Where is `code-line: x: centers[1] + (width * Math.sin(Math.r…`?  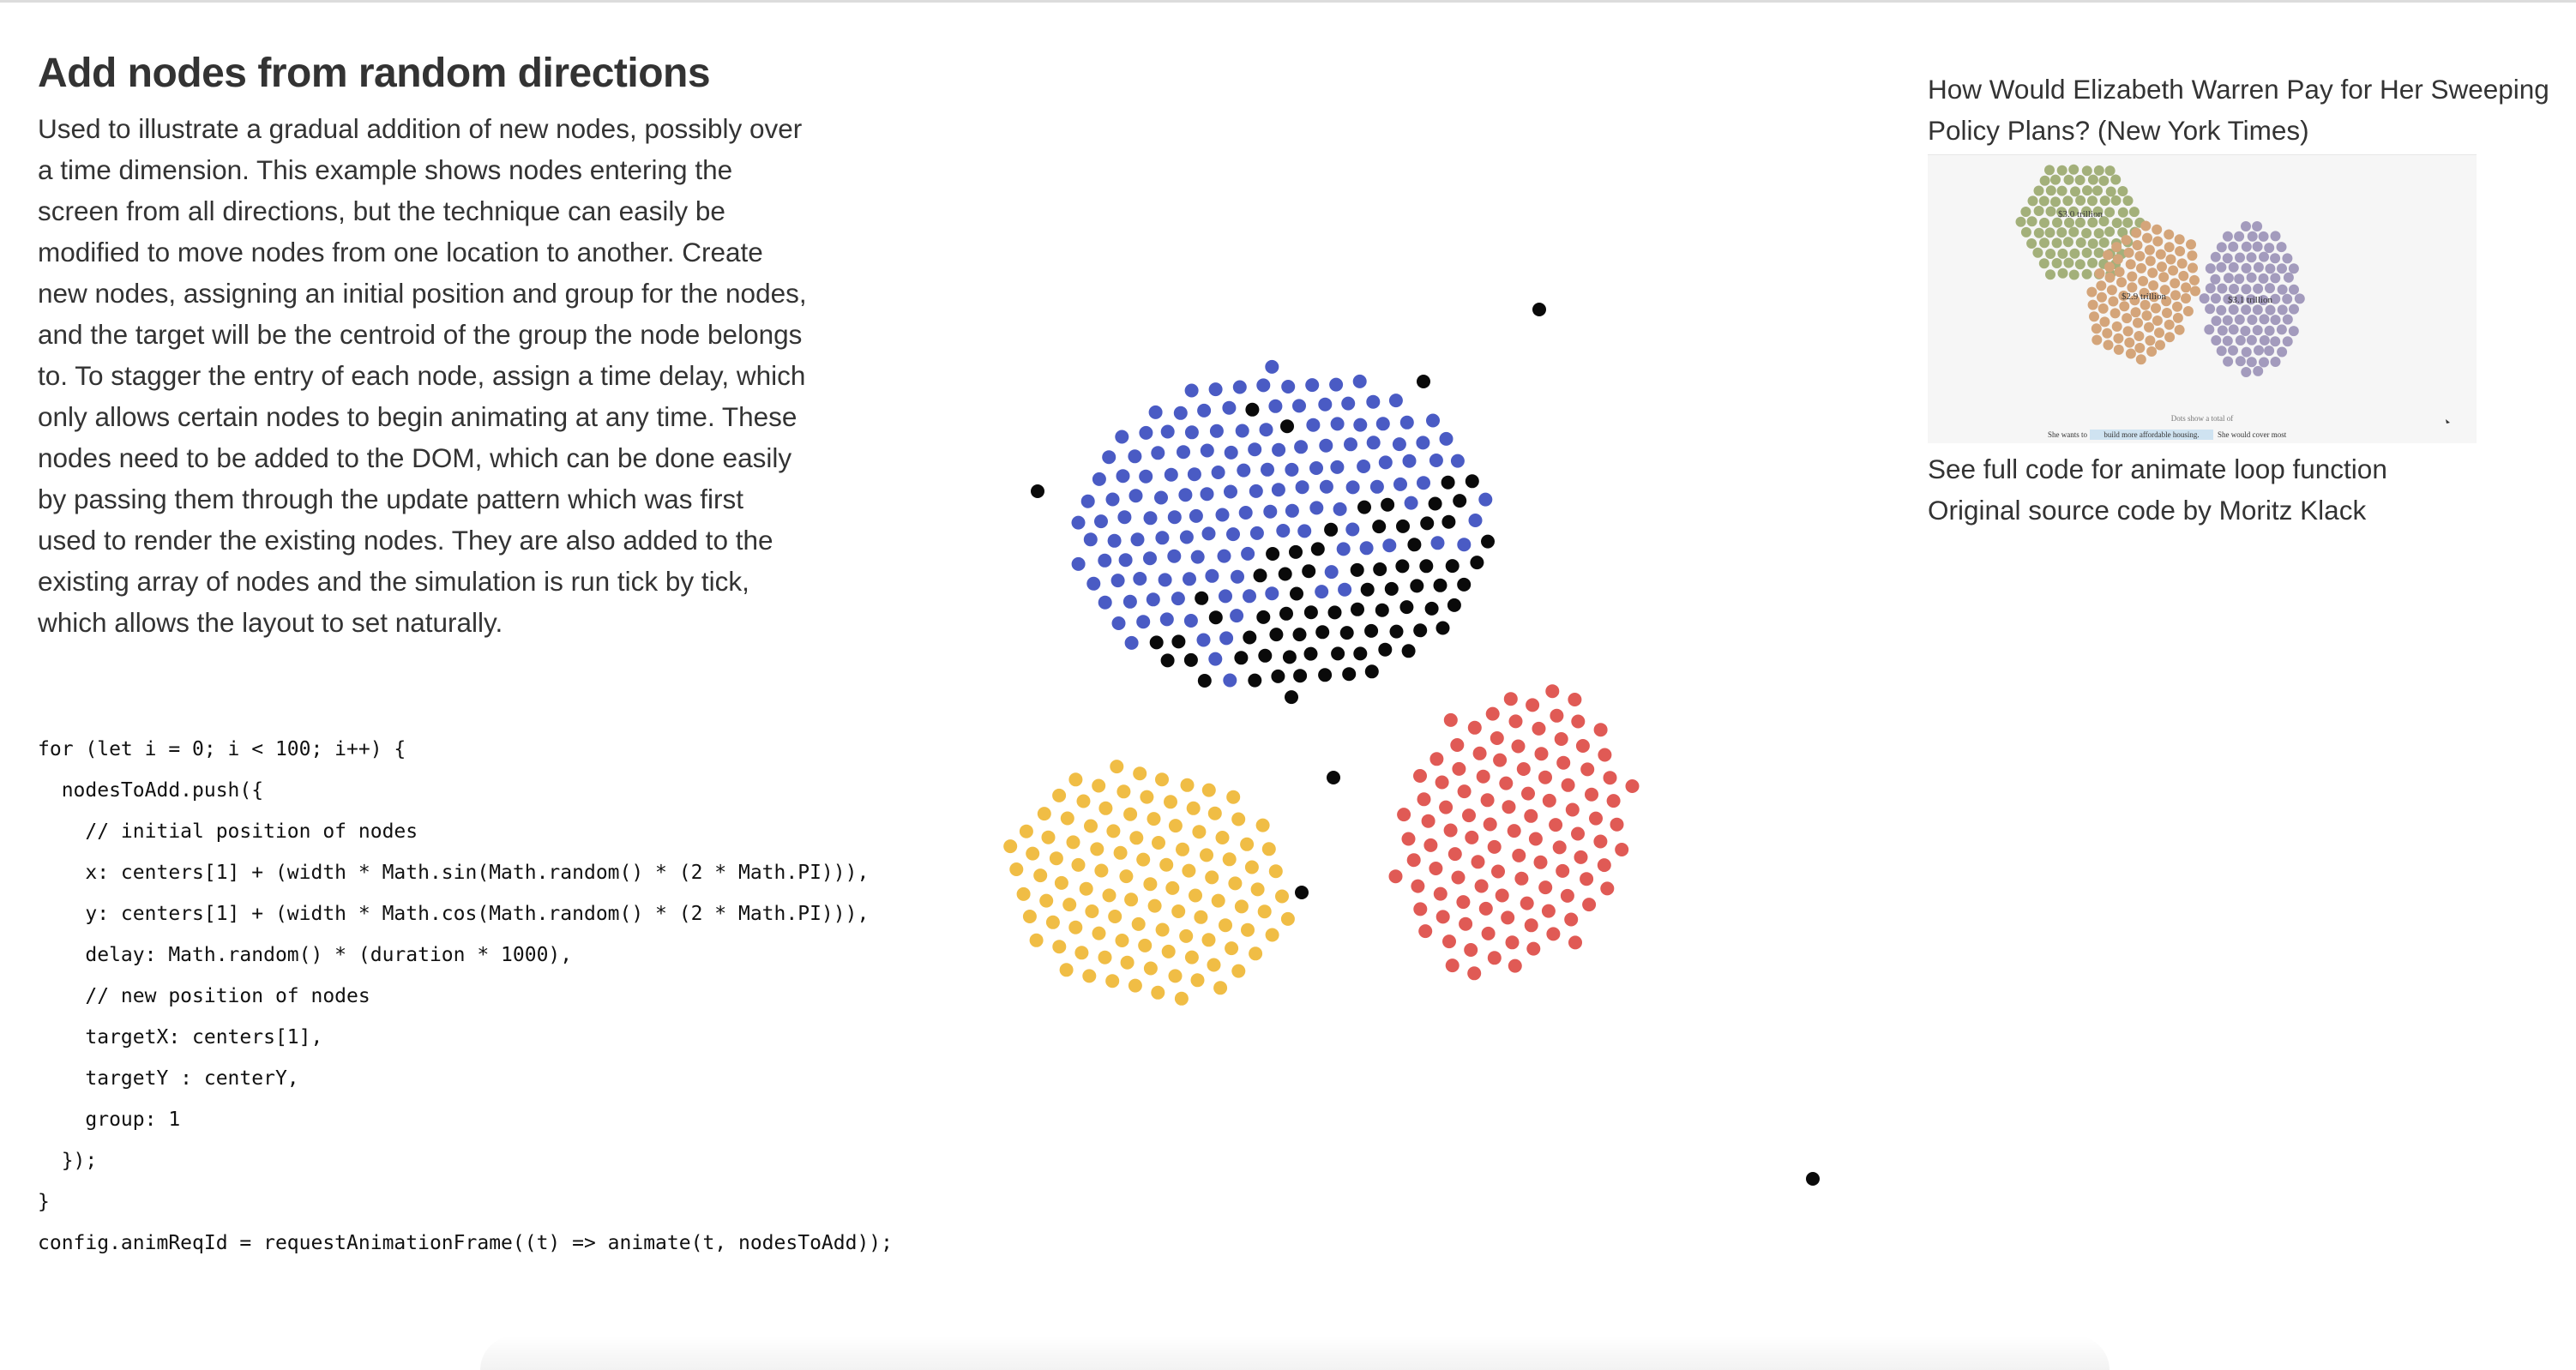
code-line: x: centers[1] + (width * Math.sin(Math.r… is located at coordinates (454, 873).